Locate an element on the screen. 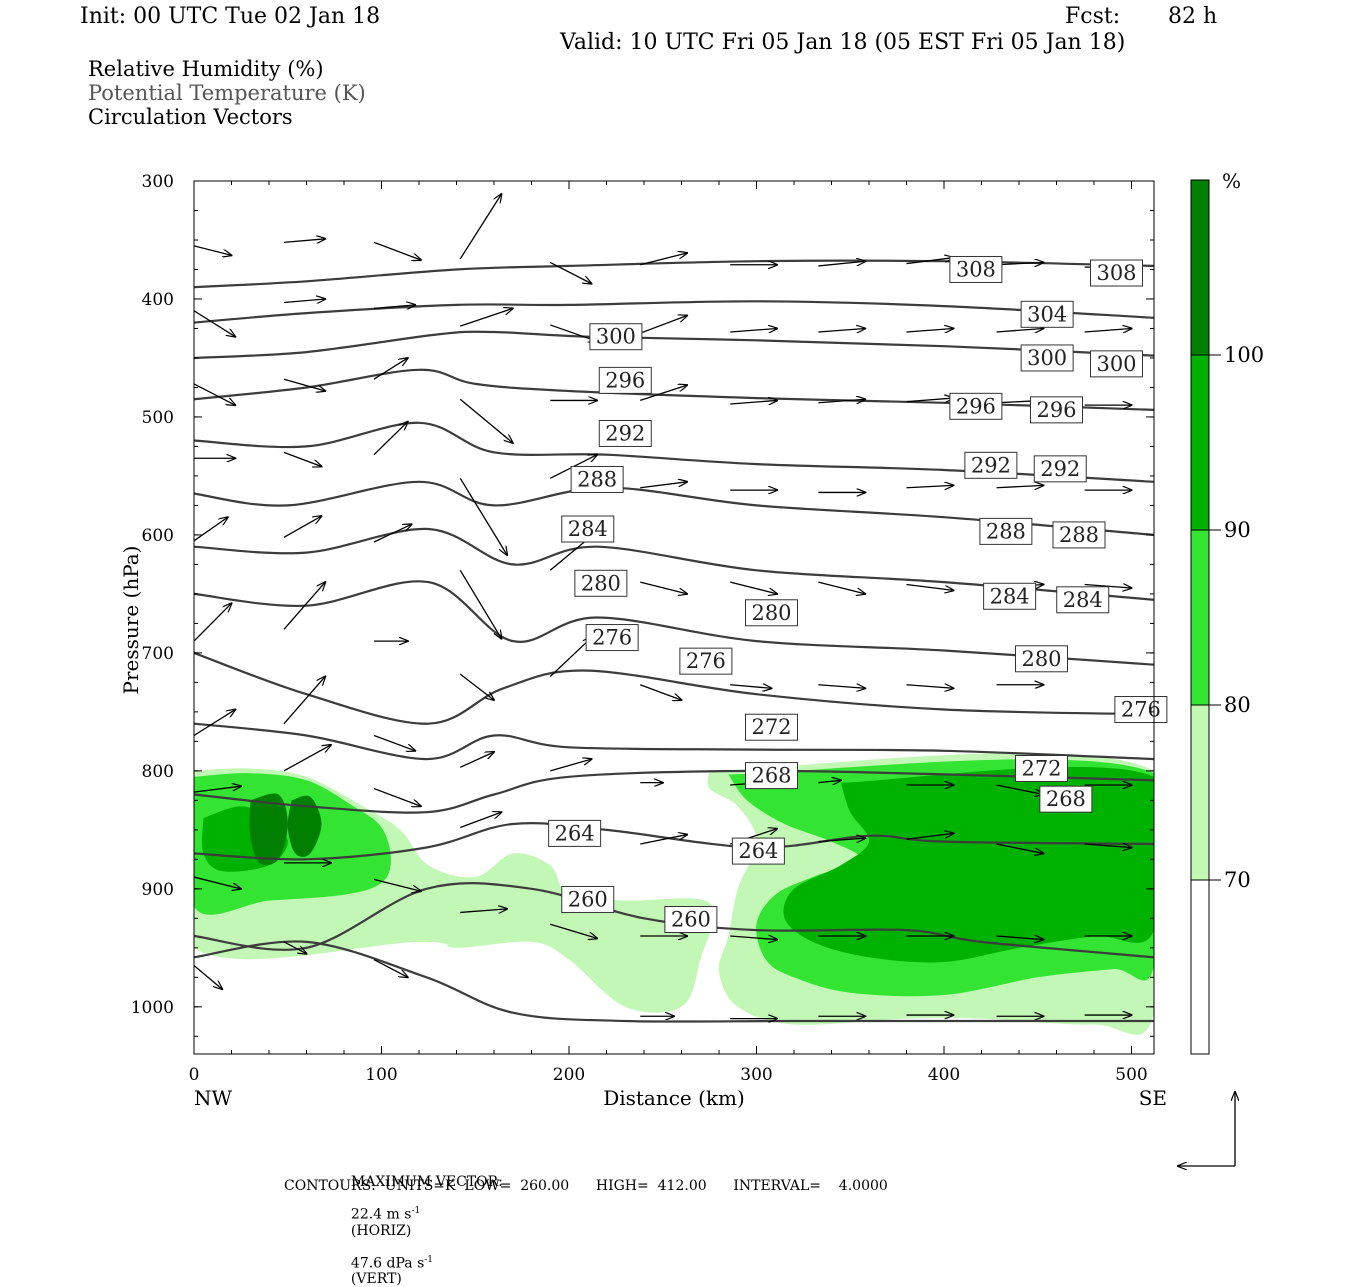  contour-label: 268 is located at coordinates (1066, 799).